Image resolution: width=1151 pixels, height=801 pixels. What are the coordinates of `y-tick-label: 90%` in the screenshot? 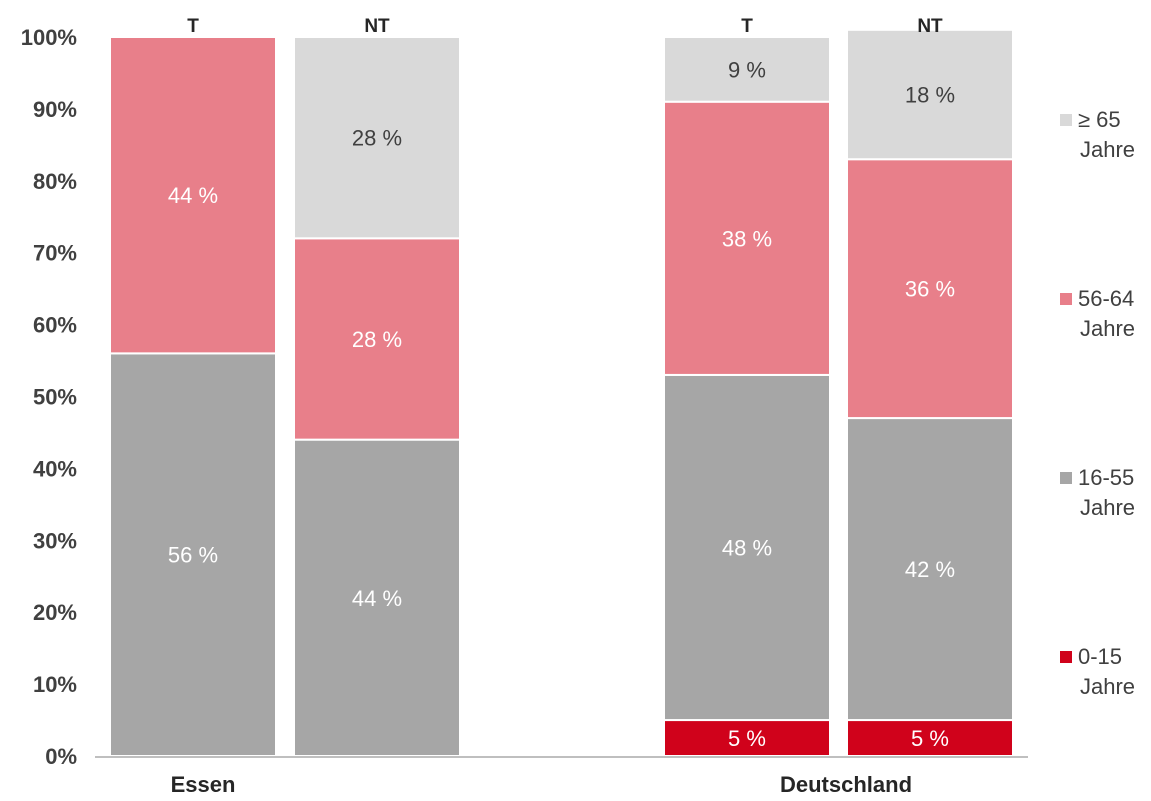 It's located at (55, 109).